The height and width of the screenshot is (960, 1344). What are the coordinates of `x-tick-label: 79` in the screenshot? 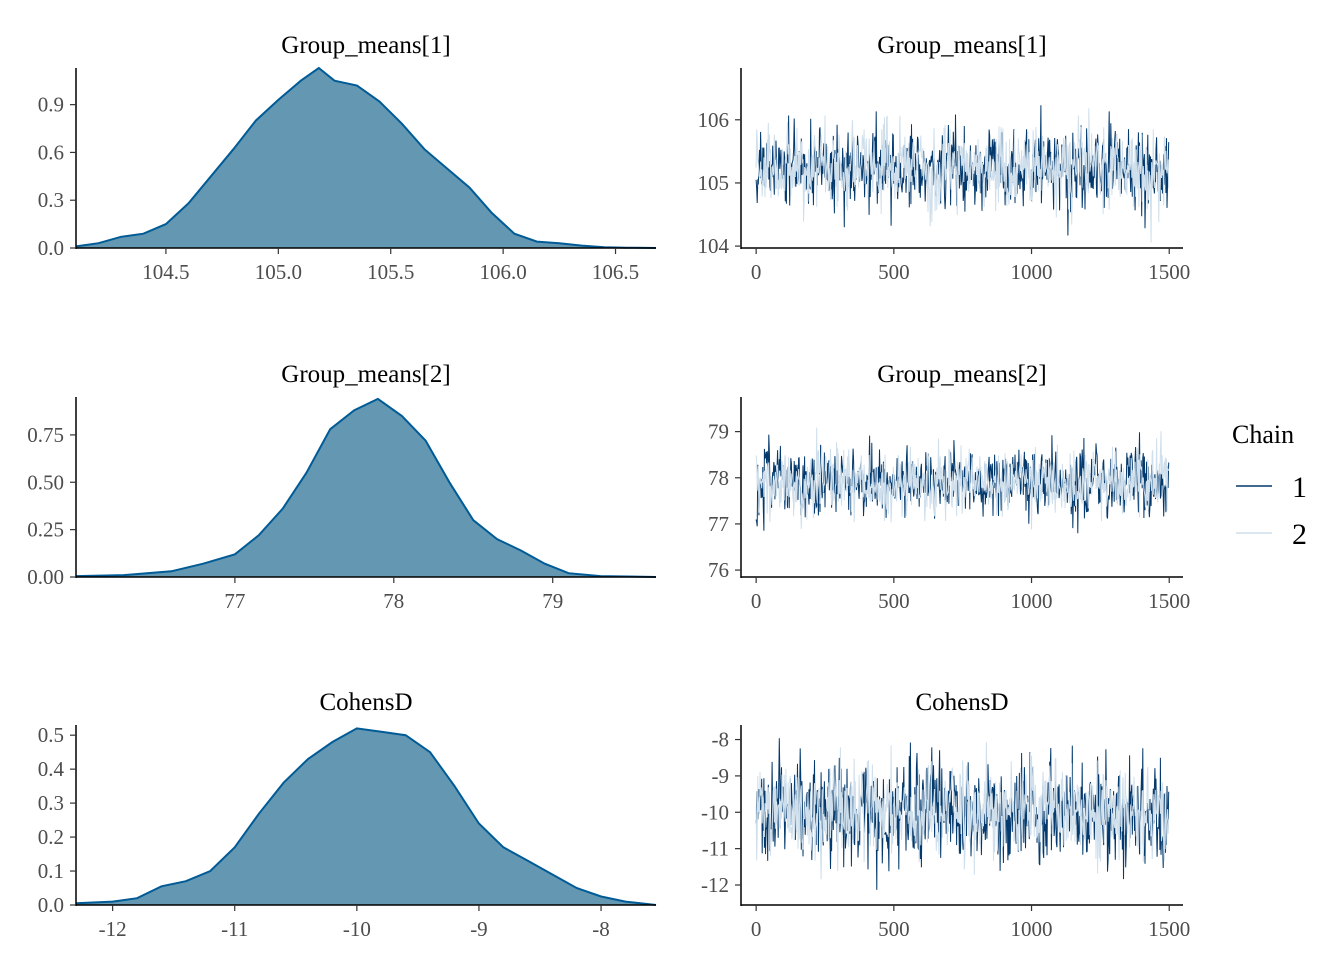 It's located at (552, 601).